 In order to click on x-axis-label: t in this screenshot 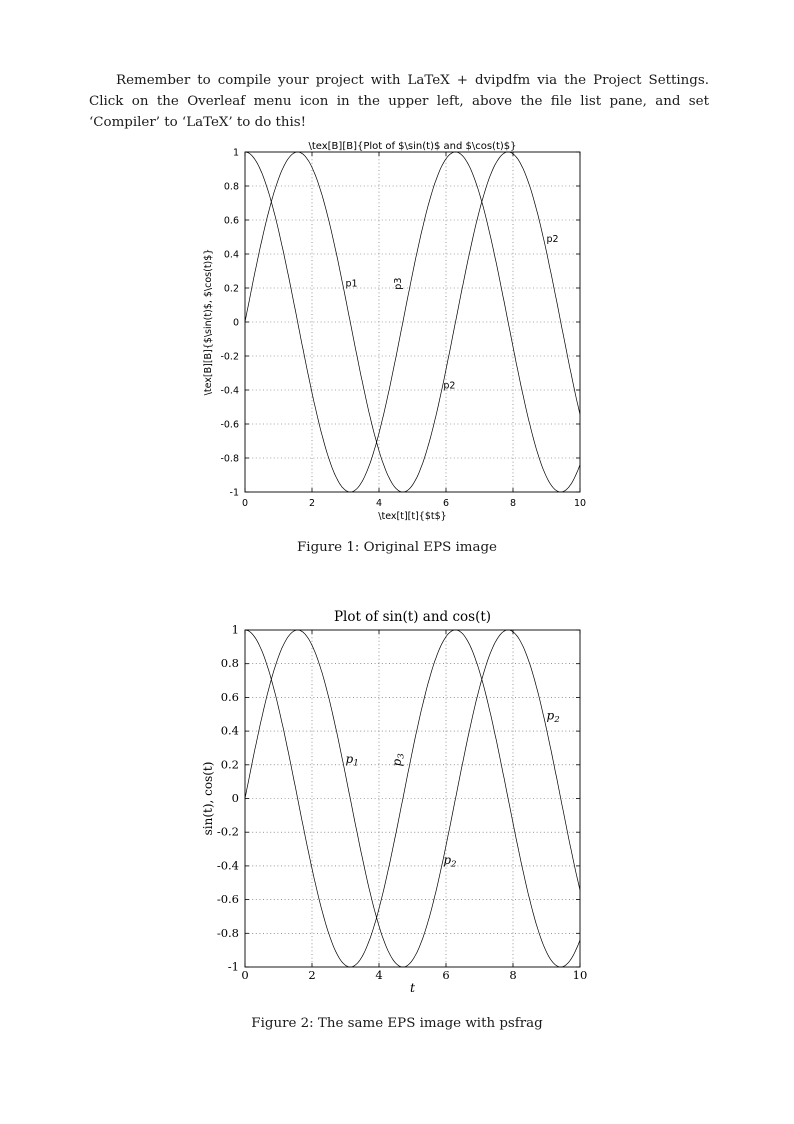, I will do `click(413, 987)`.